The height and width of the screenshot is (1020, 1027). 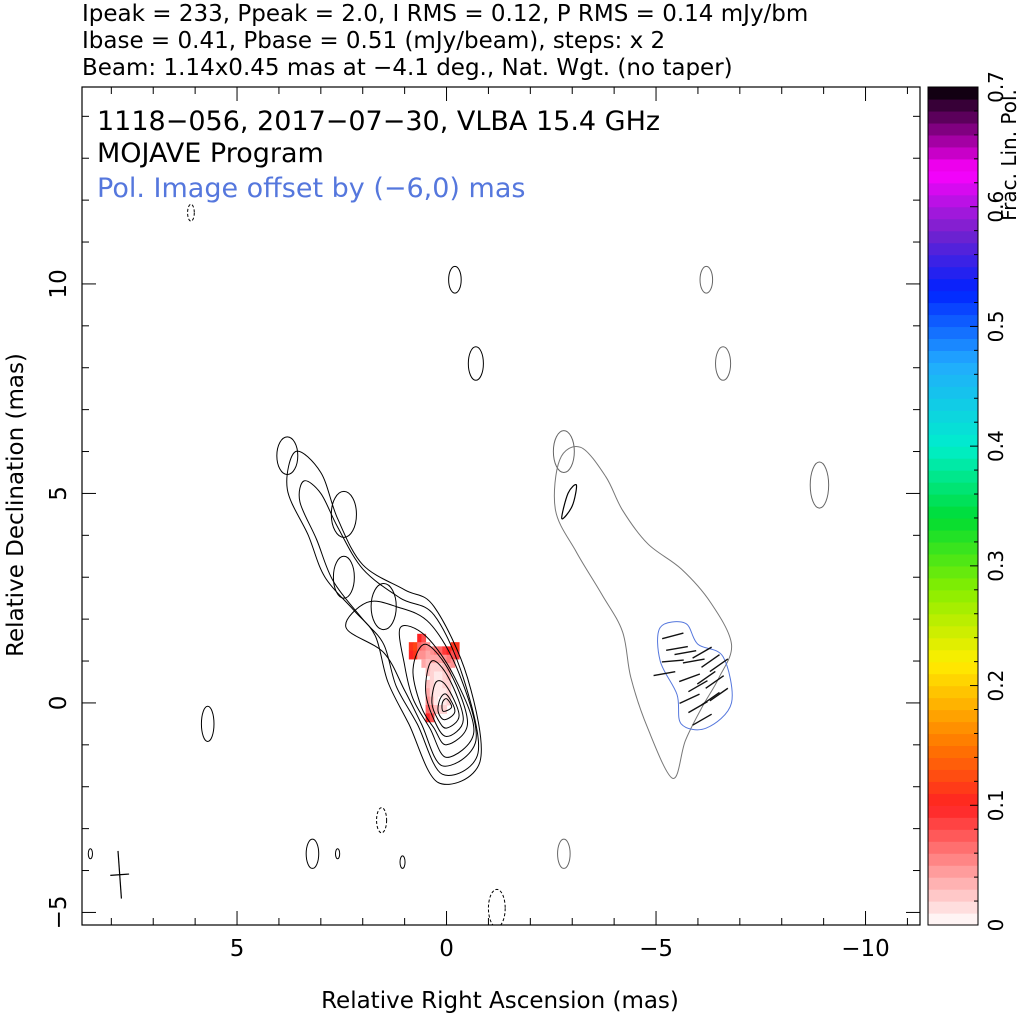 What do you see at coordinates (59, 703) in the screenshot?
I see `y-tick-label: 0` at bounding box center [59, 703].